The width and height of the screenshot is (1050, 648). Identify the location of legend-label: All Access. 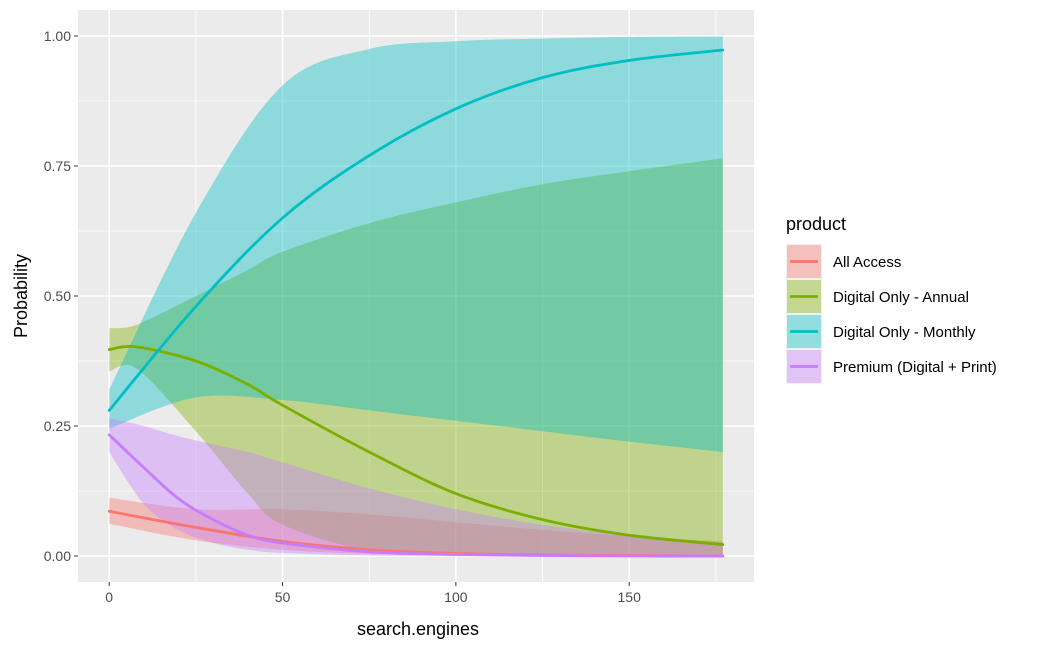
(867, 262).